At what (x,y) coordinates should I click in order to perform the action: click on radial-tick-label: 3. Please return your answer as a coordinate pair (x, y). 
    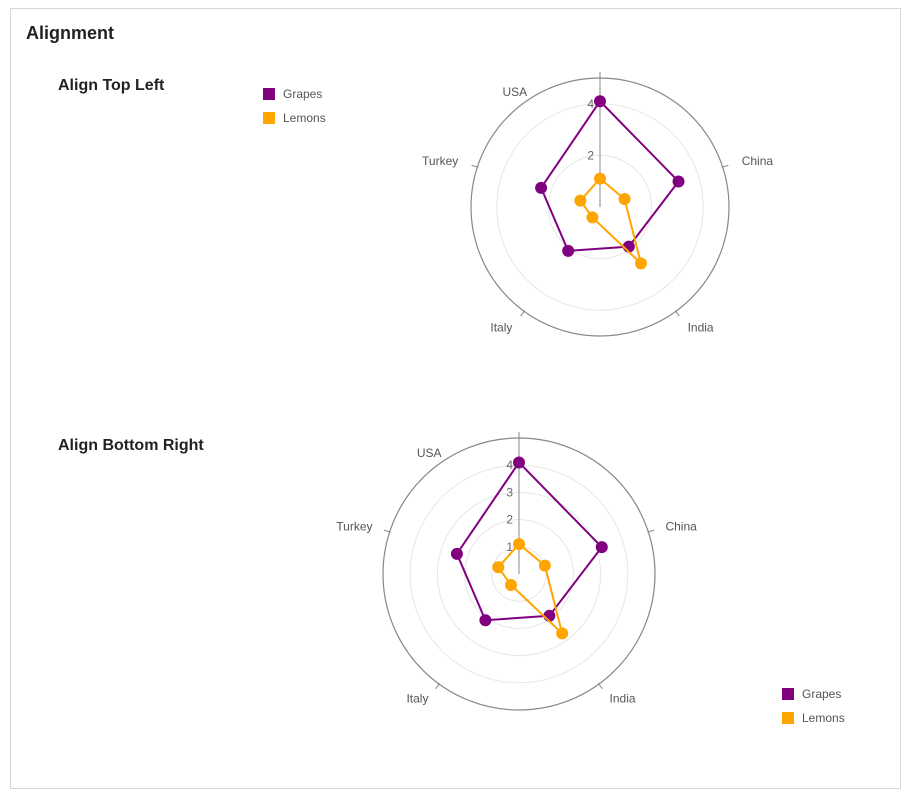
    Looking at the image, I should click on (509, 492).